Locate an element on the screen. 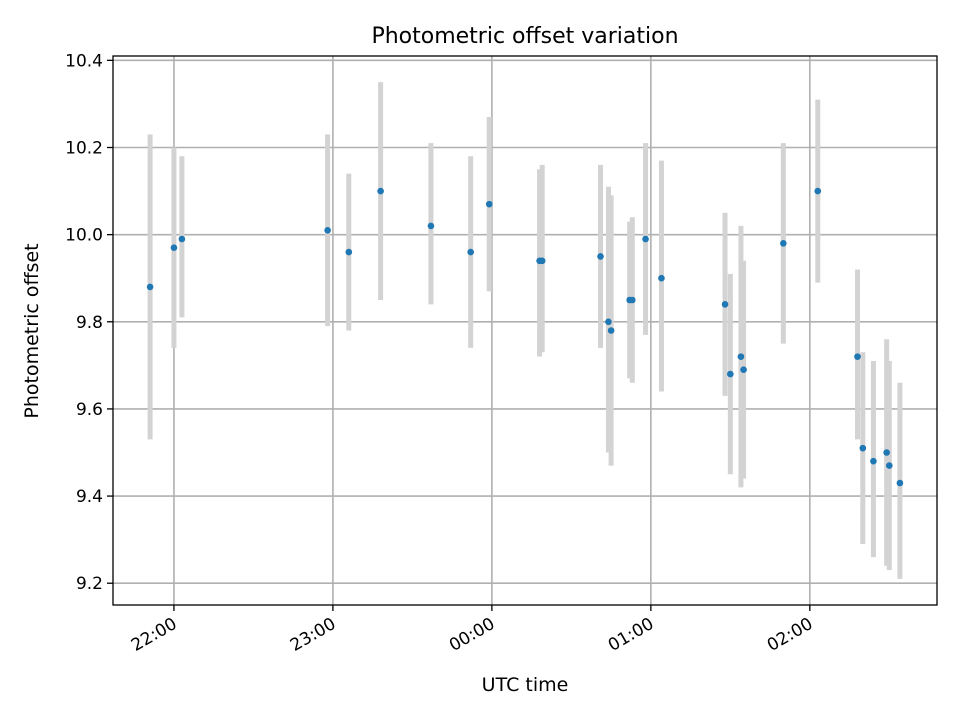 The width and height of the screenshot is (960, 720). y-tick-label: 10.2 is located at coordinates (84, 149).